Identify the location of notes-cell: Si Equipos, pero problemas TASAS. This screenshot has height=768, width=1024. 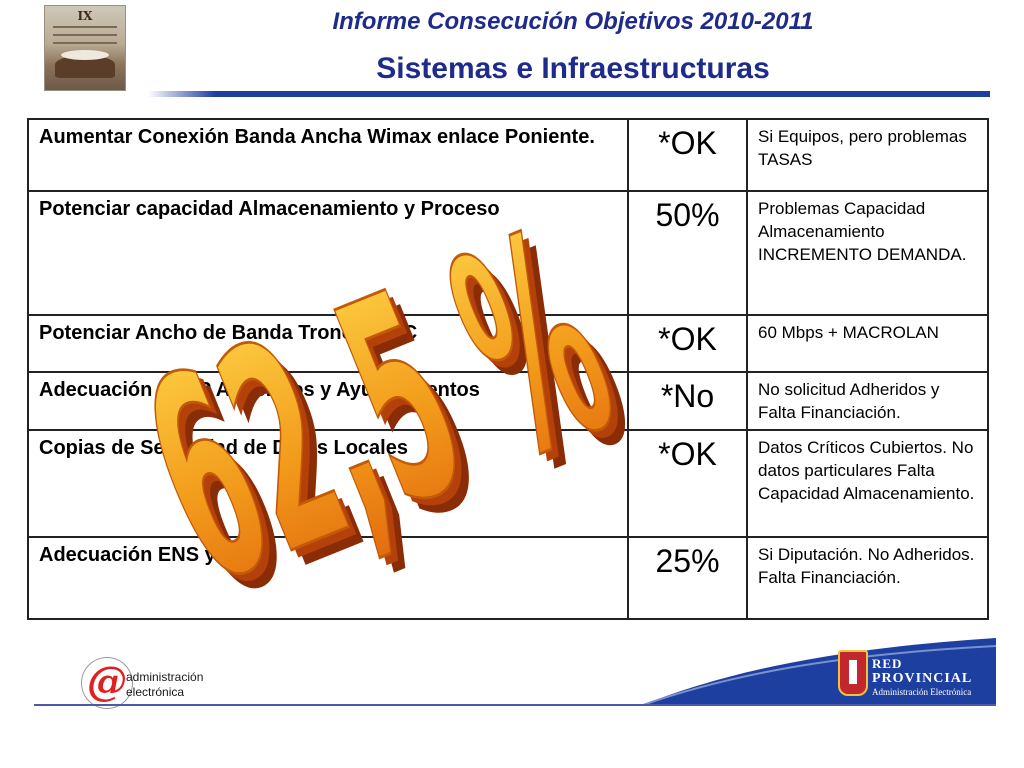
(867, 155).